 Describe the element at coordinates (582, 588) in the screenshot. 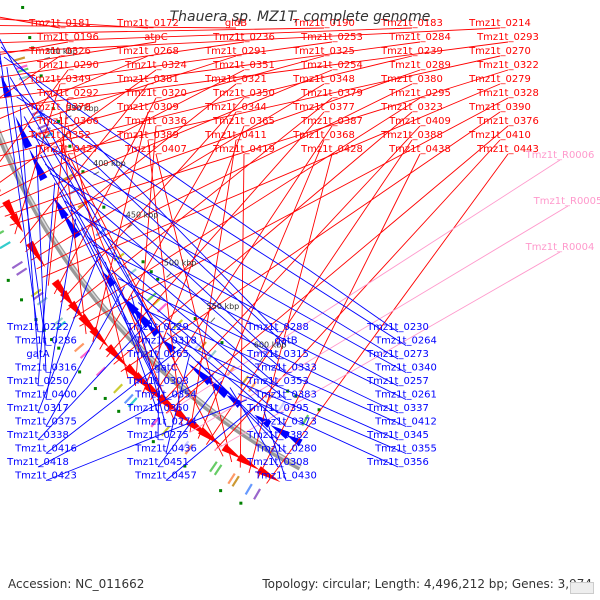

I see `resize-corner` at that location.